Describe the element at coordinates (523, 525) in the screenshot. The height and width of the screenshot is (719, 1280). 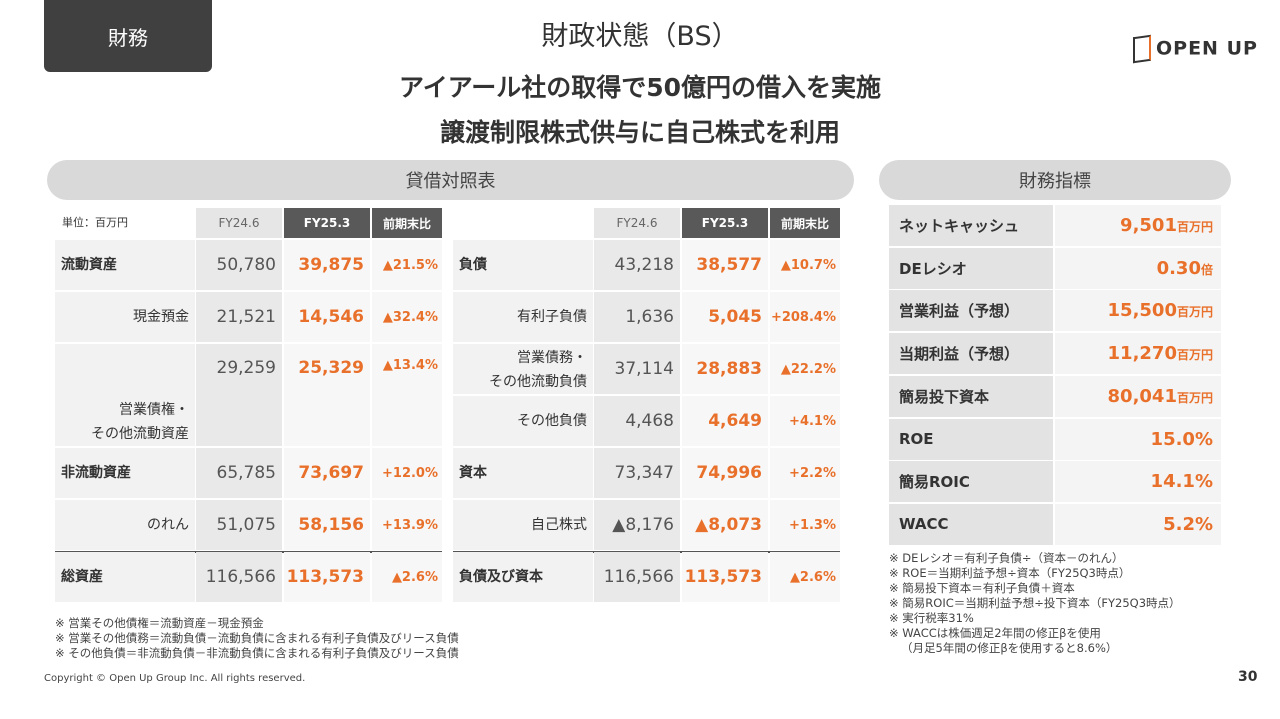
I see `row-label: 自己株式` at that location.